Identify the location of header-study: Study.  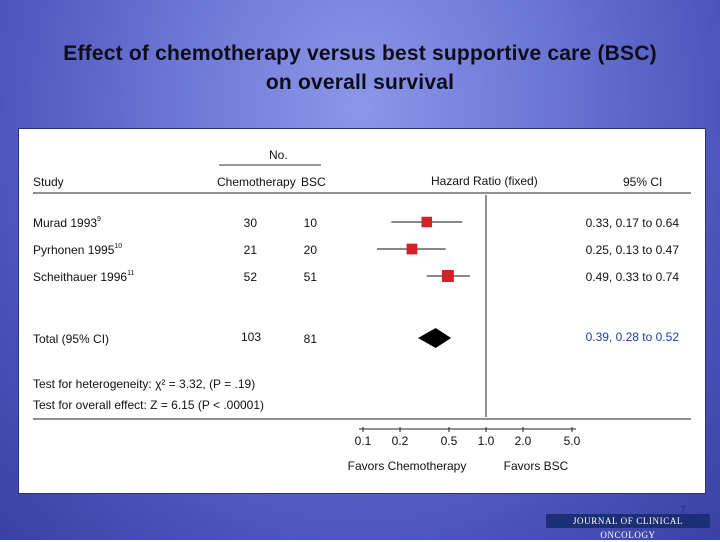
(48, 182).